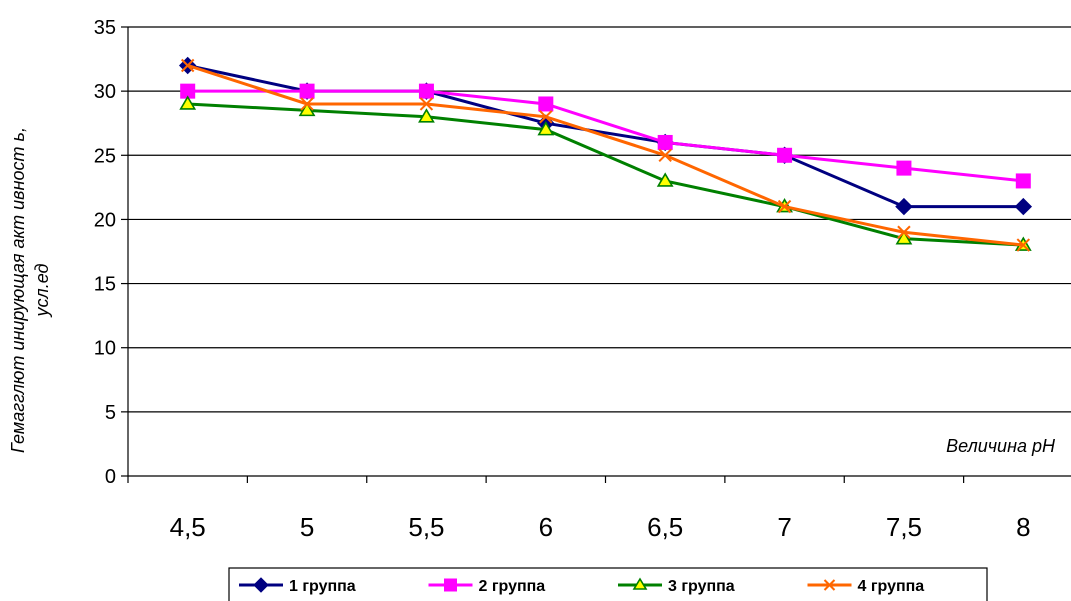  I want to click on legend-label: 1 группа, so click(322, 586).